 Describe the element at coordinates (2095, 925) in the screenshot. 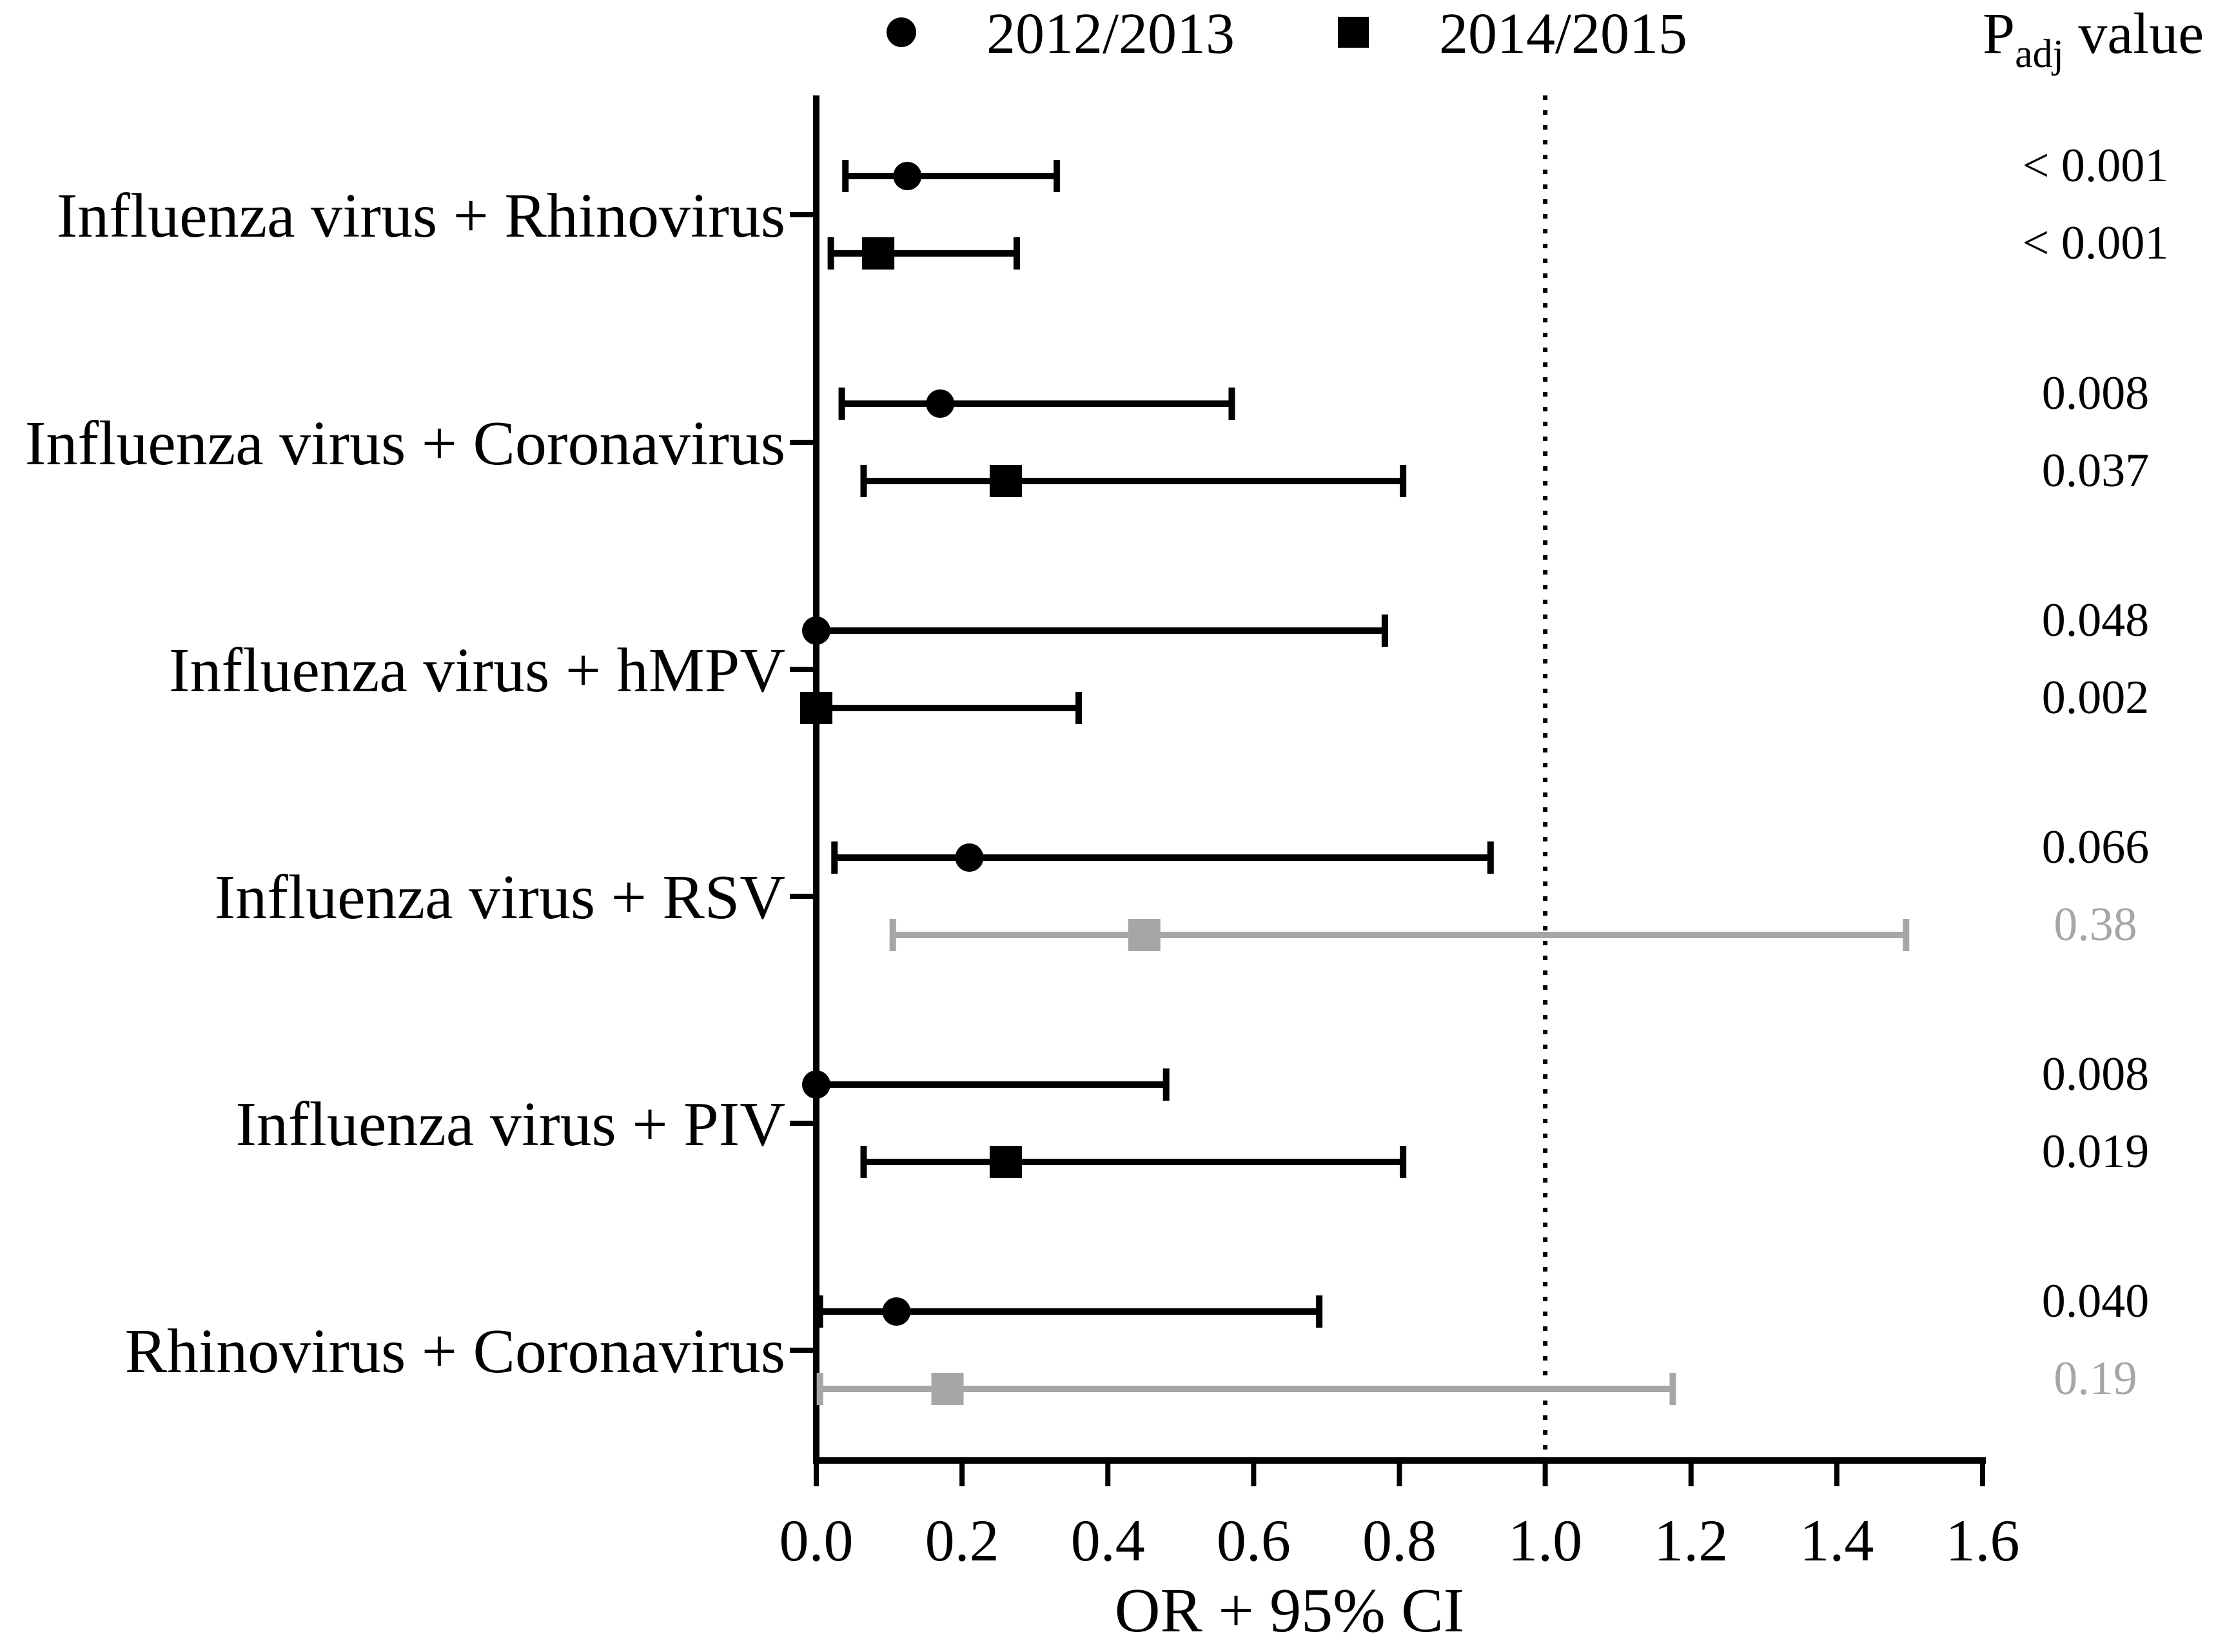

I see `p-value: 0.38` at that location.